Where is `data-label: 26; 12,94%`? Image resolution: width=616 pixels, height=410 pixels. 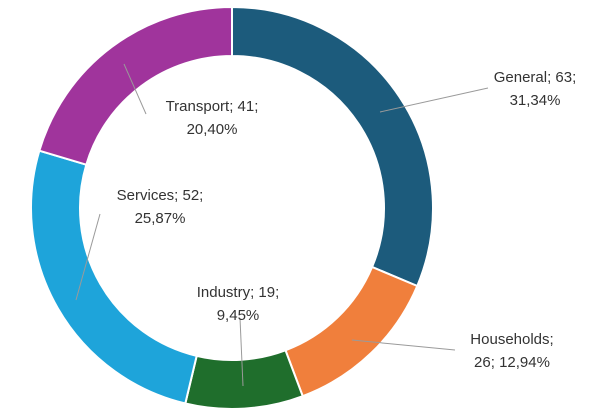 data-label: 26; 12,94% is located at coordinates (512, 362).